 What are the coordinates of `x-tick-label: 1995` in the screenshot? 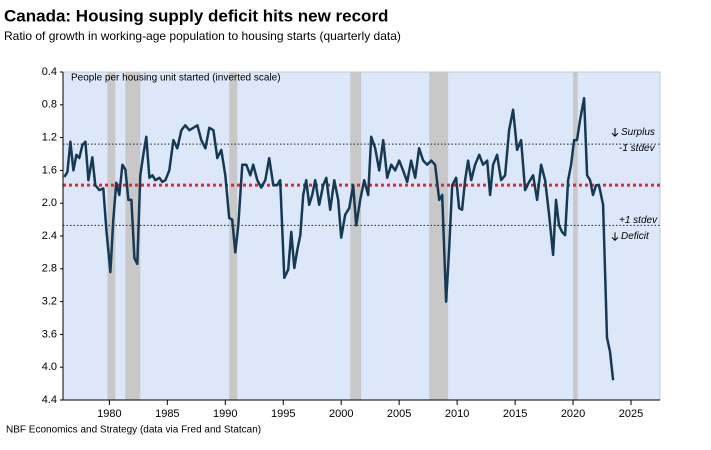 It's located at (283, 414).